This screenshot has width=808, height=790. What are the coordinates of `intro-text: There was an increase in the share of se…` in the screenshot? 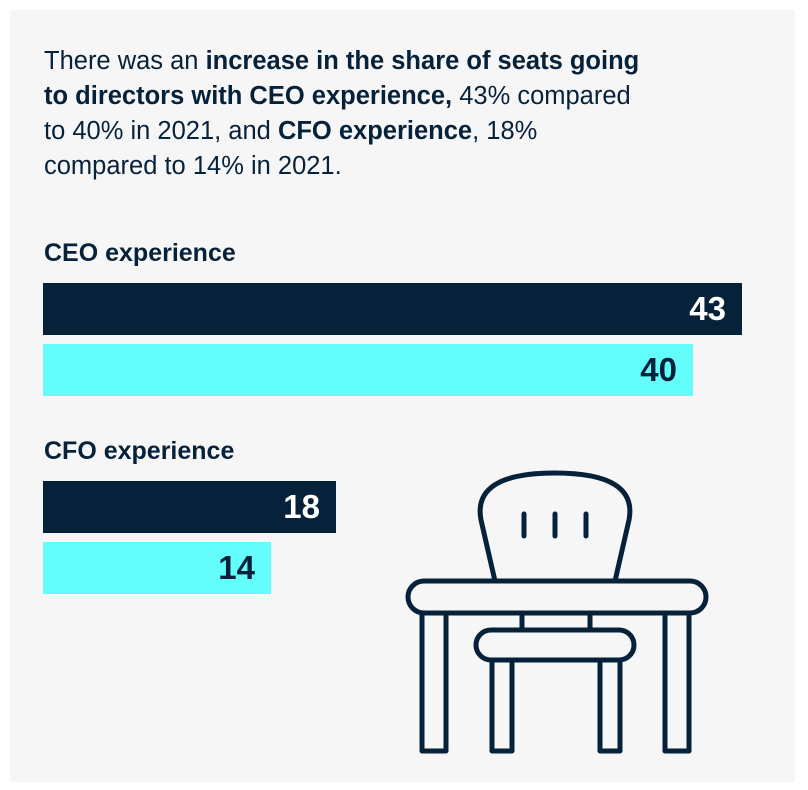 It's located at (344, 114).